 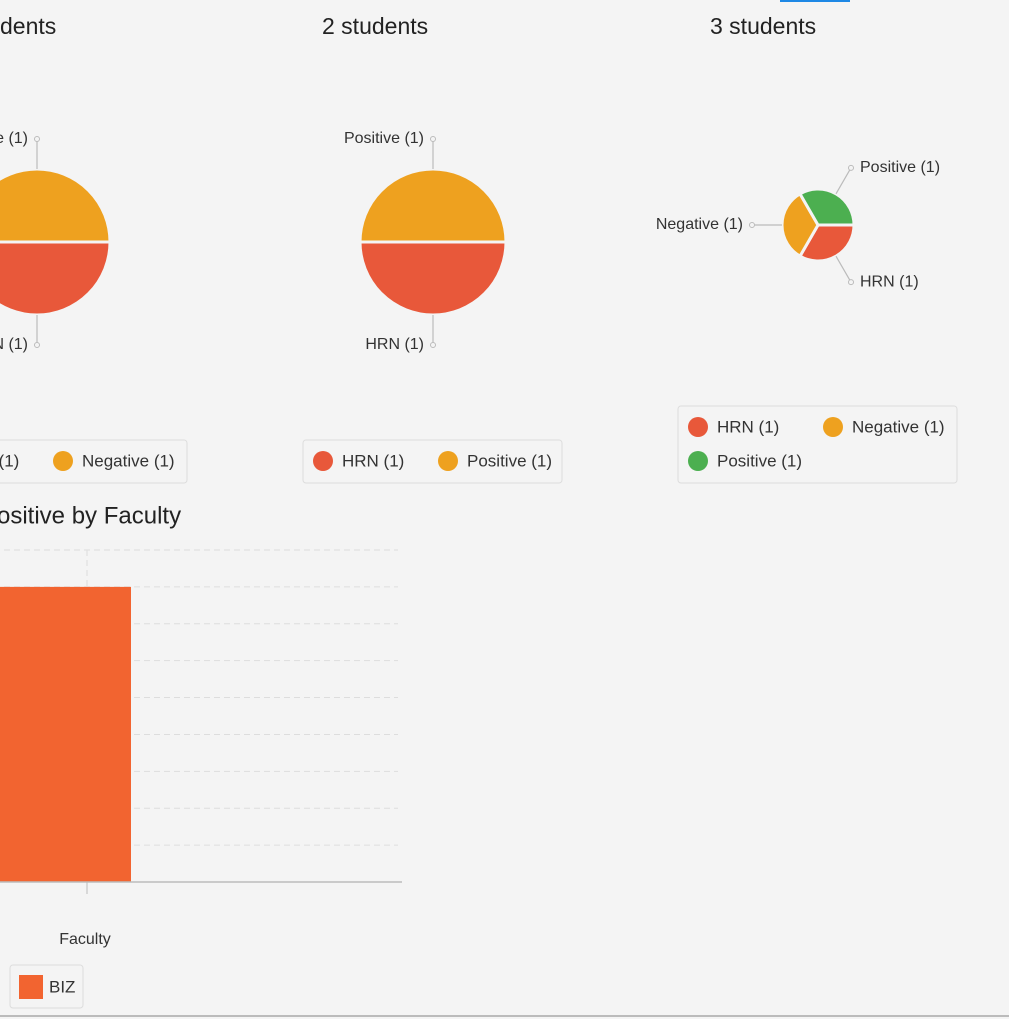 I want to click on chart-title: ositive by Faculty, so click(x=90, y=515).